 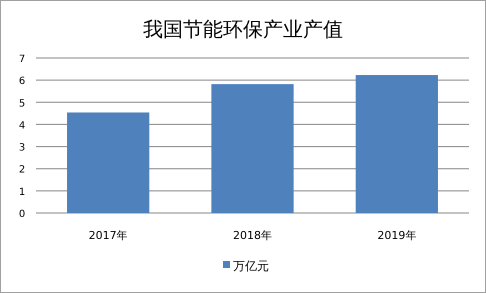 I want to click on y-tick-label: 3, so click(x=22, y=148).